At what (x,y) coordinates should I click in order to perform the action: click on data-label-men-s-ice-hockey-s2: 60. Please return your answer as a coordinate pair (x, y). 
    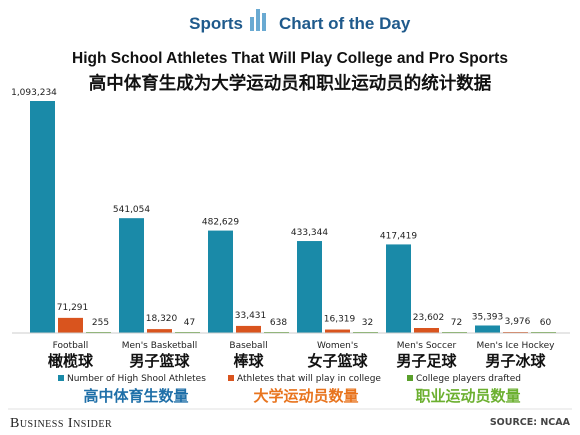
    Looking at the image, I should click on (546, 323).